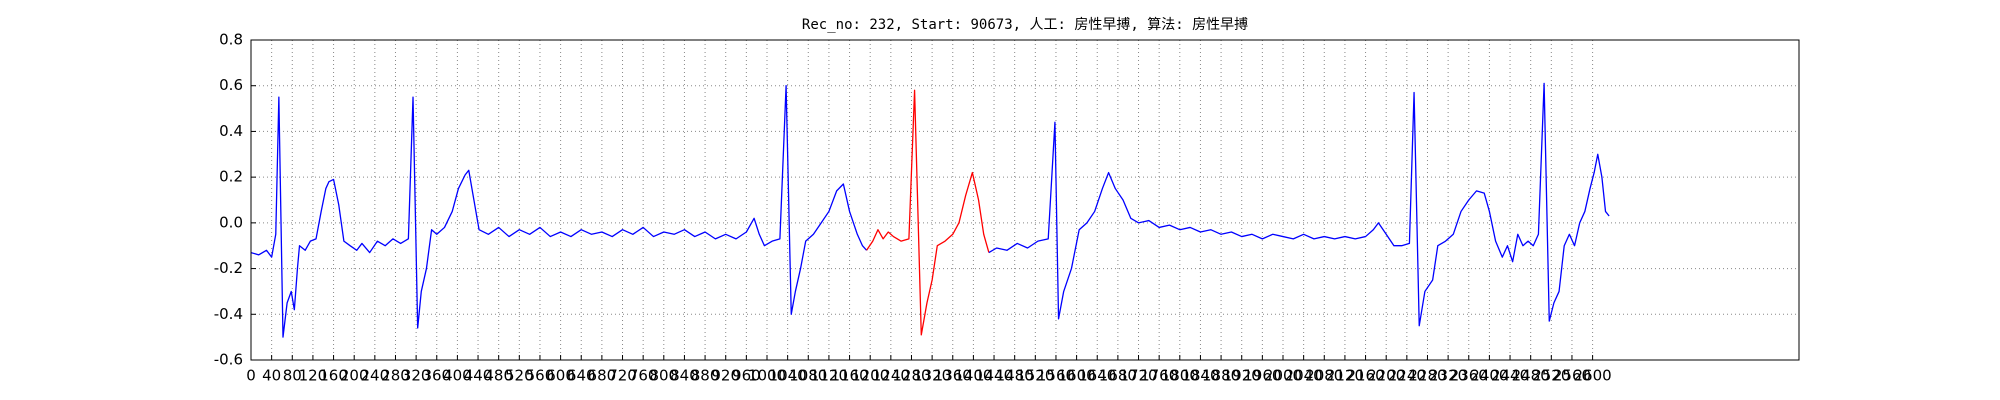 This screenshot has width=2000, height=400. Describe the element at coordinates (1035, 376) in the screenshot. I see `x-tick-label: 1520` at that location.